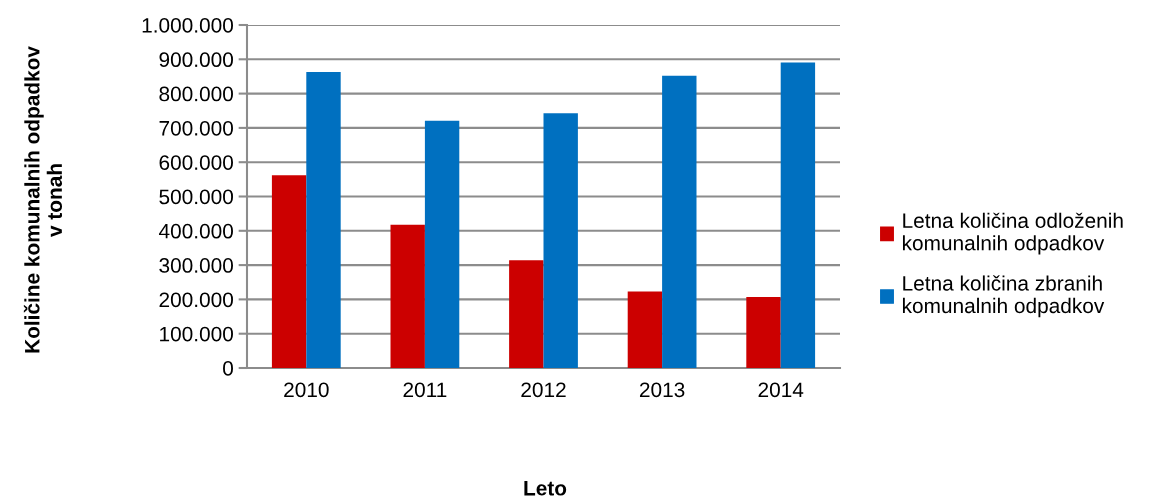 Image resolution: width=1170 pixels, height=497 pixels. What do you see at coordinates (196, 265) in the screenshot?
I see `y-tick-label: 300.000` at bounding box center [196, 265].